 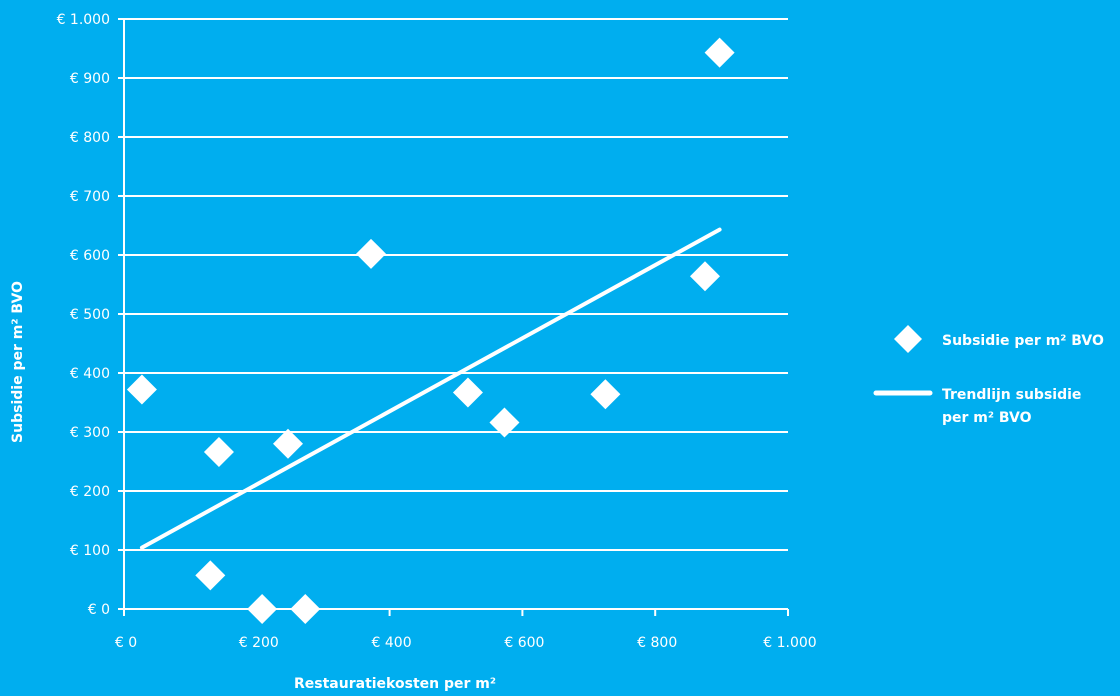 I want to click on y-axis-title: Subsidie per m² BVO, so click(x=18, y=362).